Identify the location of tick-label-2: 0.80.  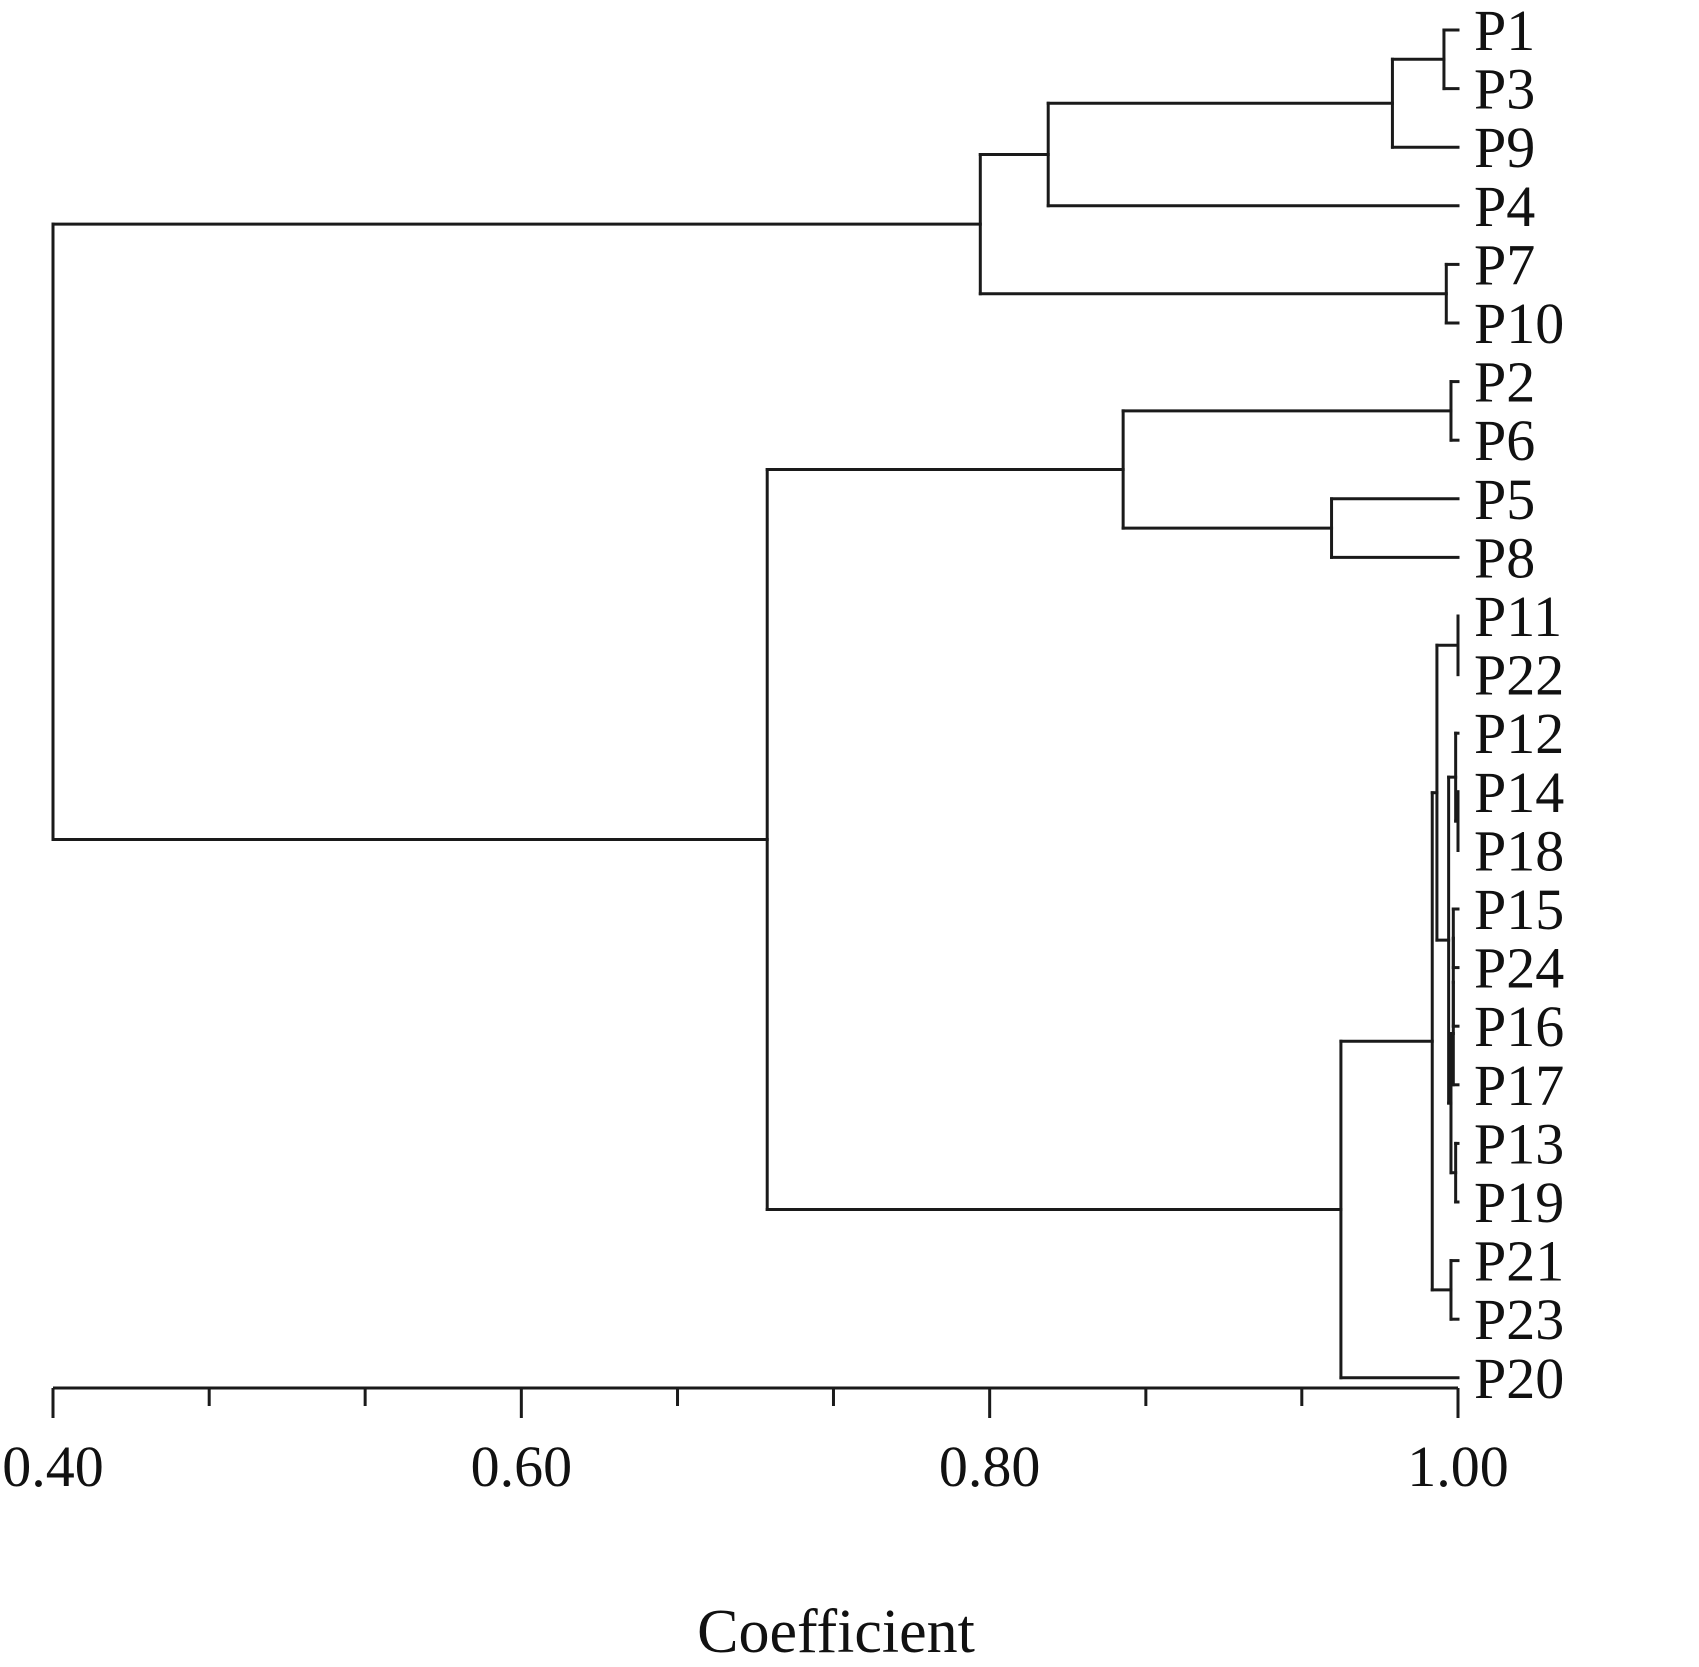
(990, 1466).